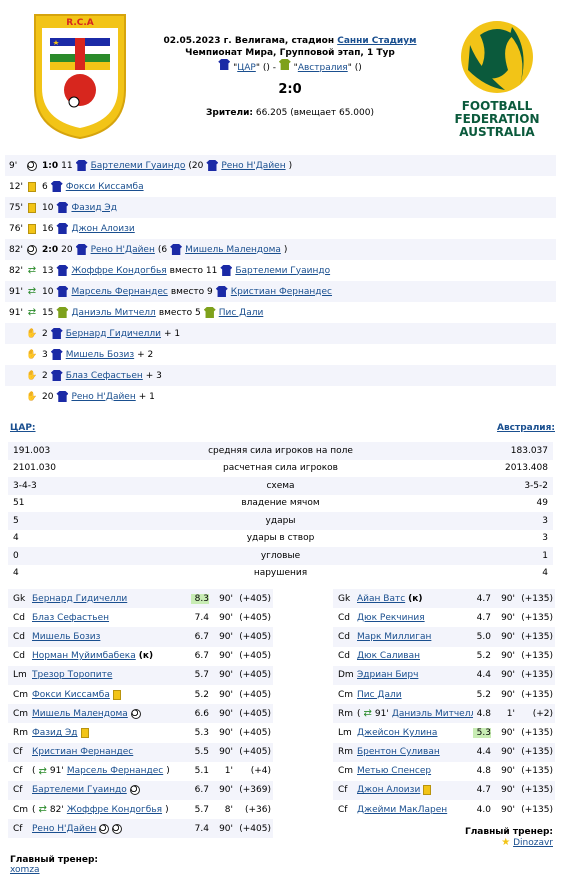 The width and height of the screenshot is (561, 879). Describe the element at coordinates (398, 752) in the screenshot. I see `player-link: Брентон Суливан` at that location.